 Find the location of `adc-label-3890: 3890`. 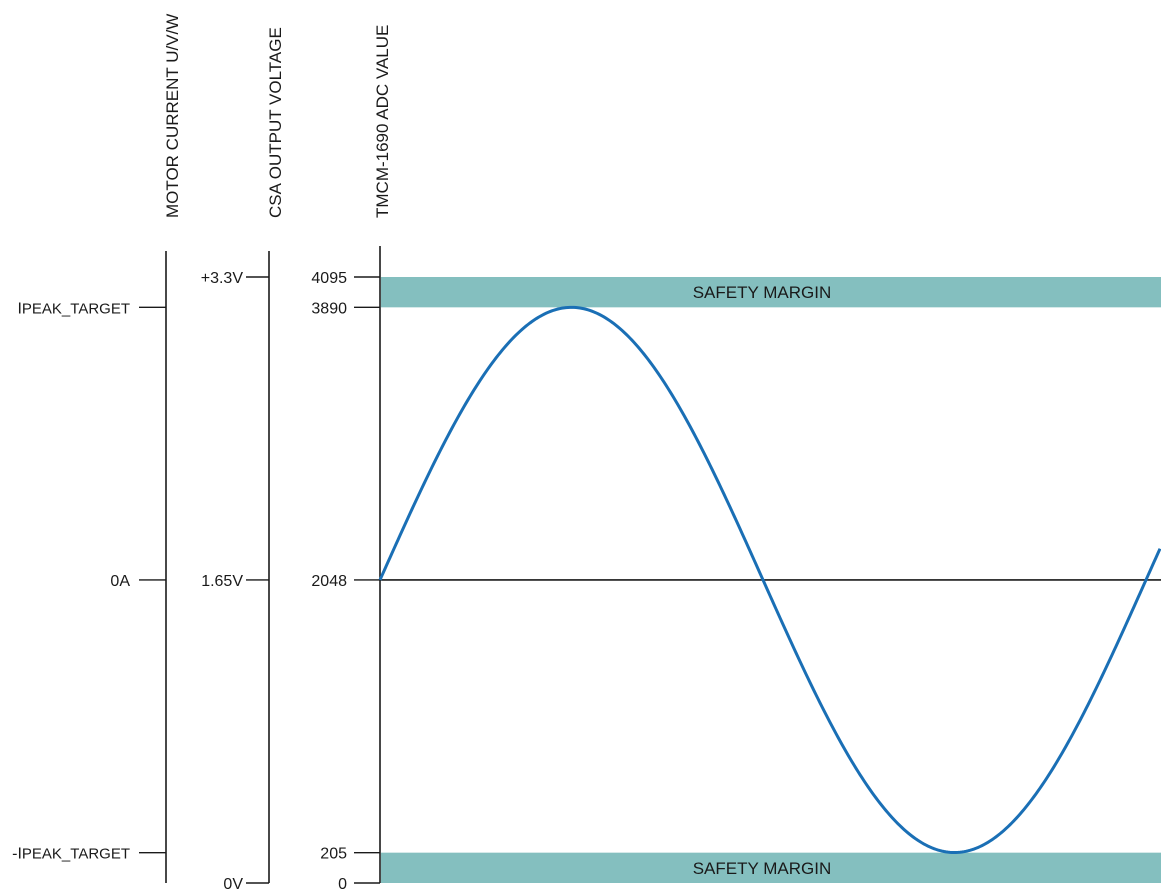

adc-label-3890: 3890 is located at coordinates (329, 308).